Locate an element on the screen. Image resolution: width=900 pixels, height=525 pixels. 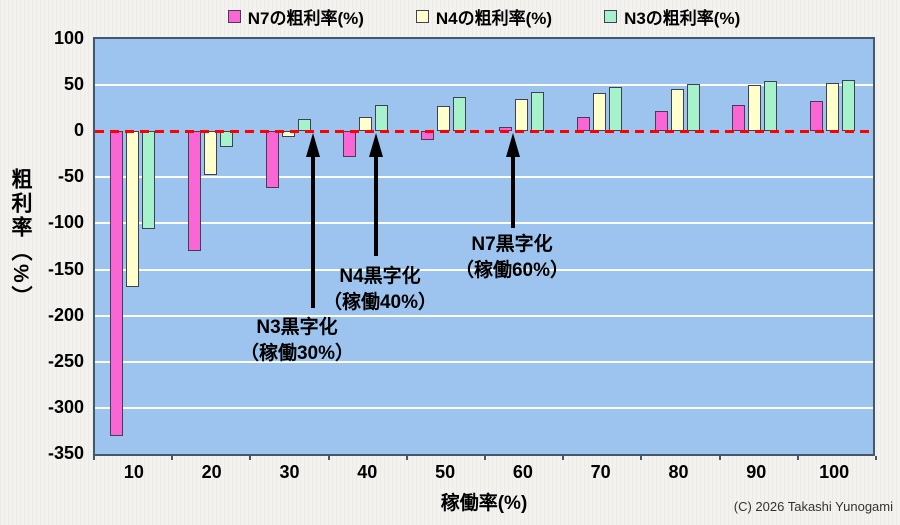
legend-label-n4: N4の粗利率(%) is located at coordinates (494, 18).